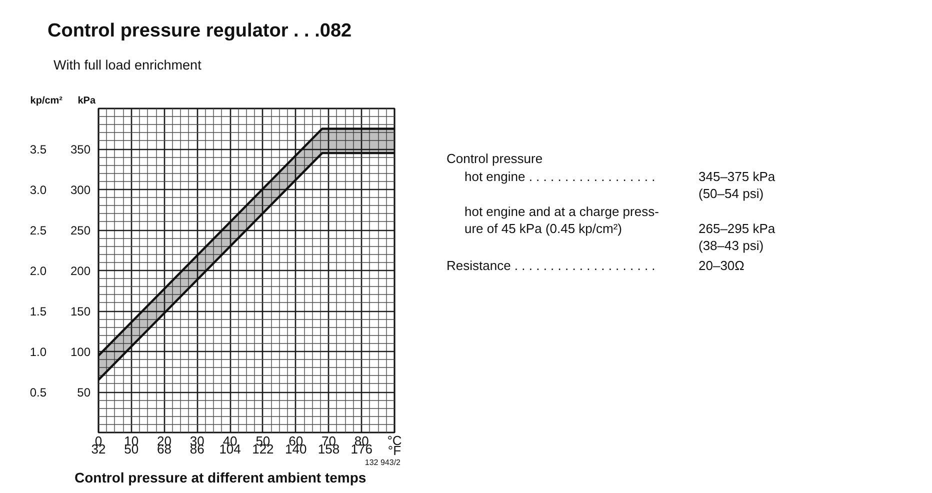 This screenshot has height=493, width=932. Describe the element at coordinates (47, 101) in the screenshot. I see `y2-axis-title: kp/cm²` at that location.